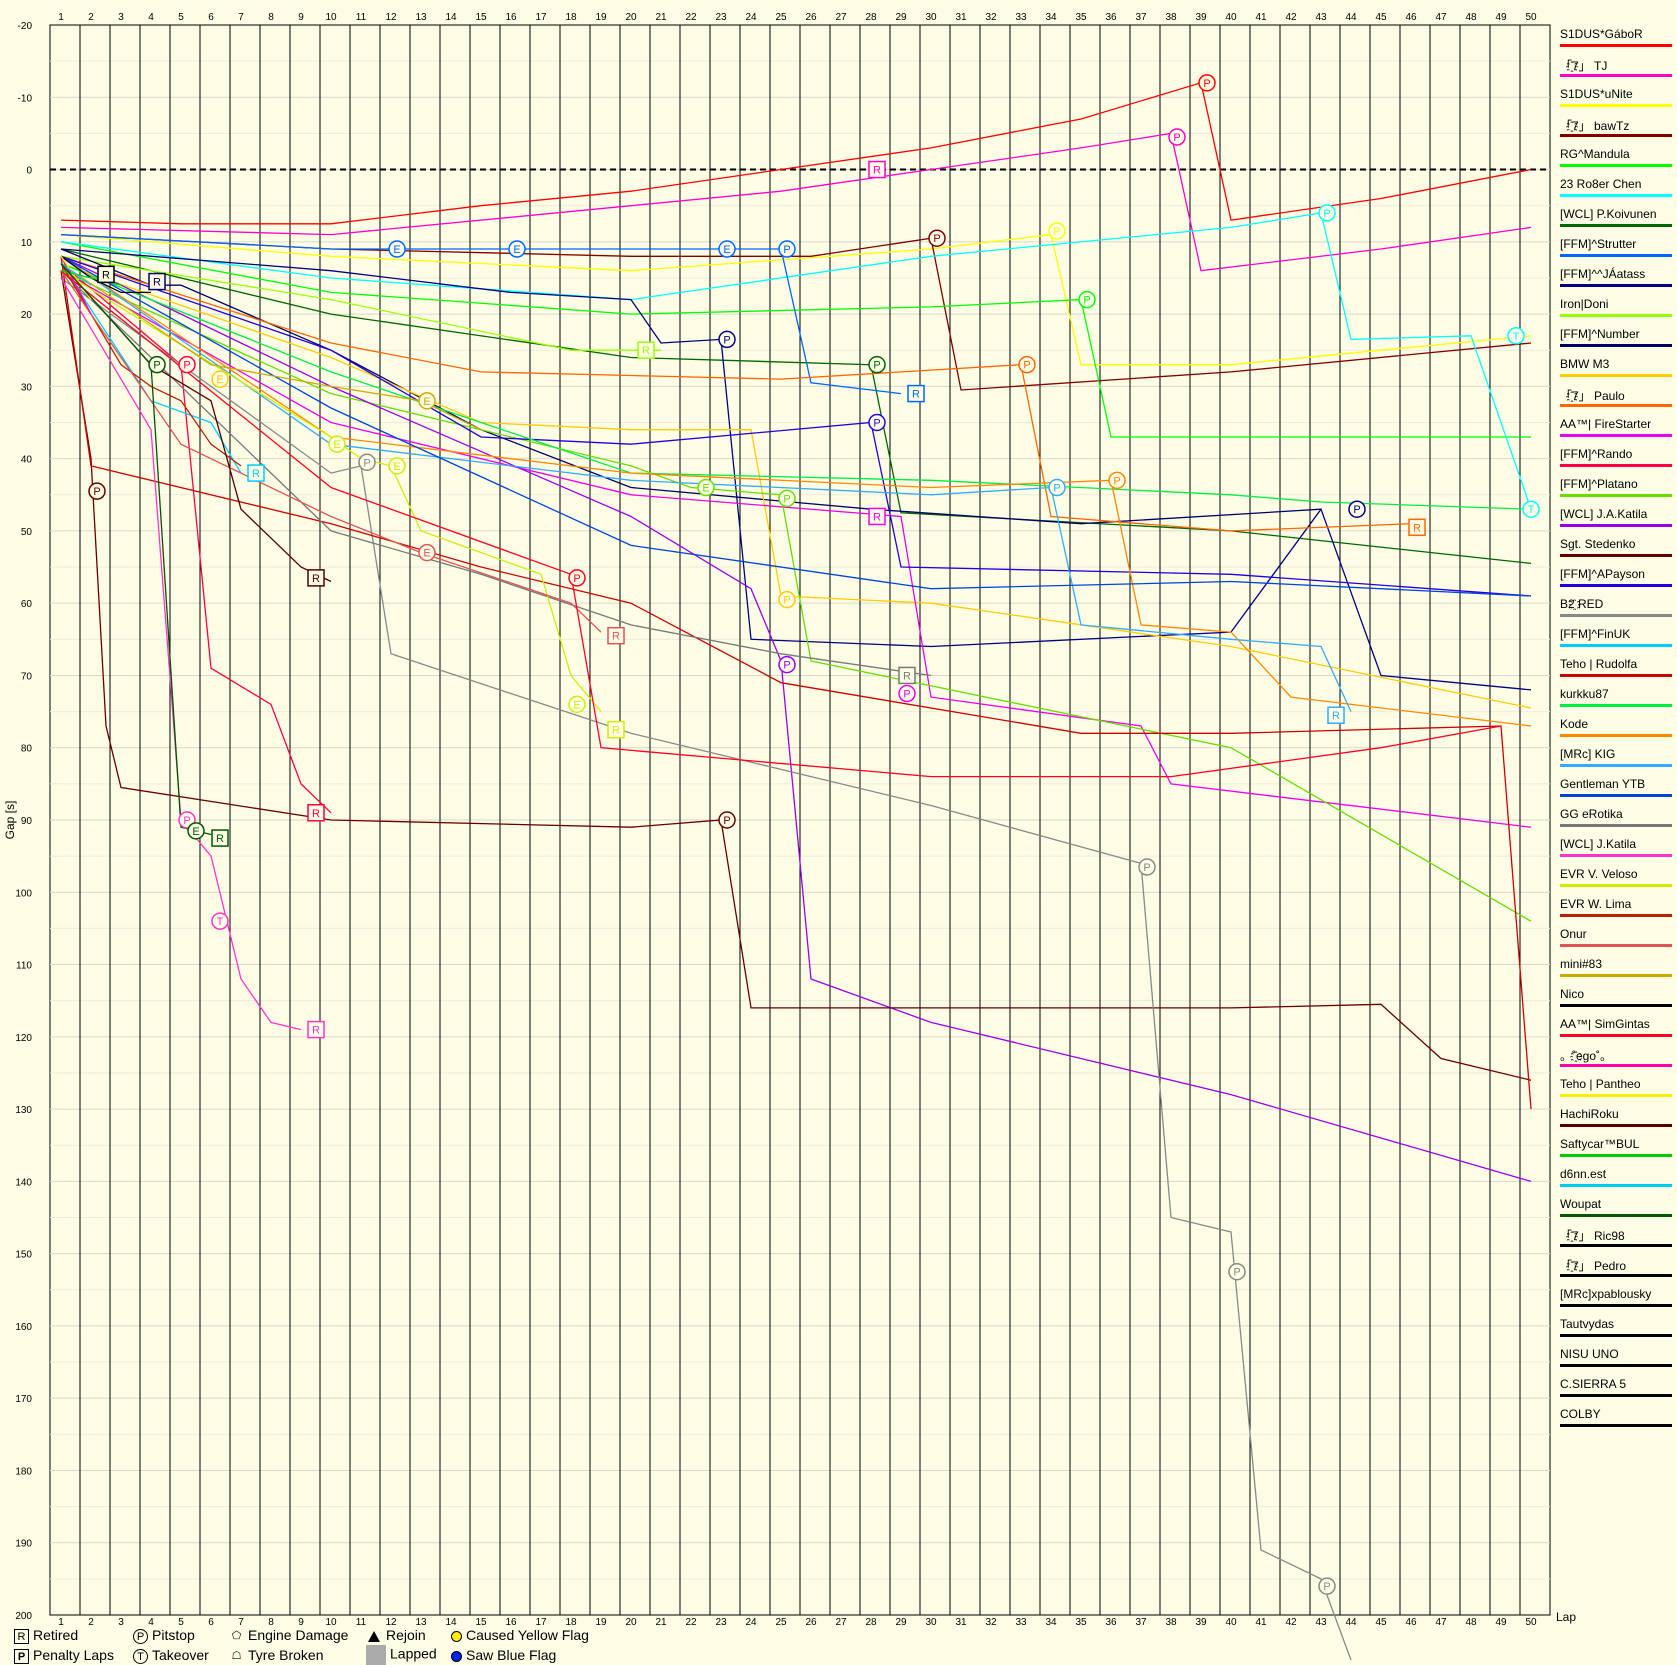  What do you see at coordinates (1021, 17) in the screenshot?
I see `x-tick-label-top: 33` at bounding box center [1021, 17].